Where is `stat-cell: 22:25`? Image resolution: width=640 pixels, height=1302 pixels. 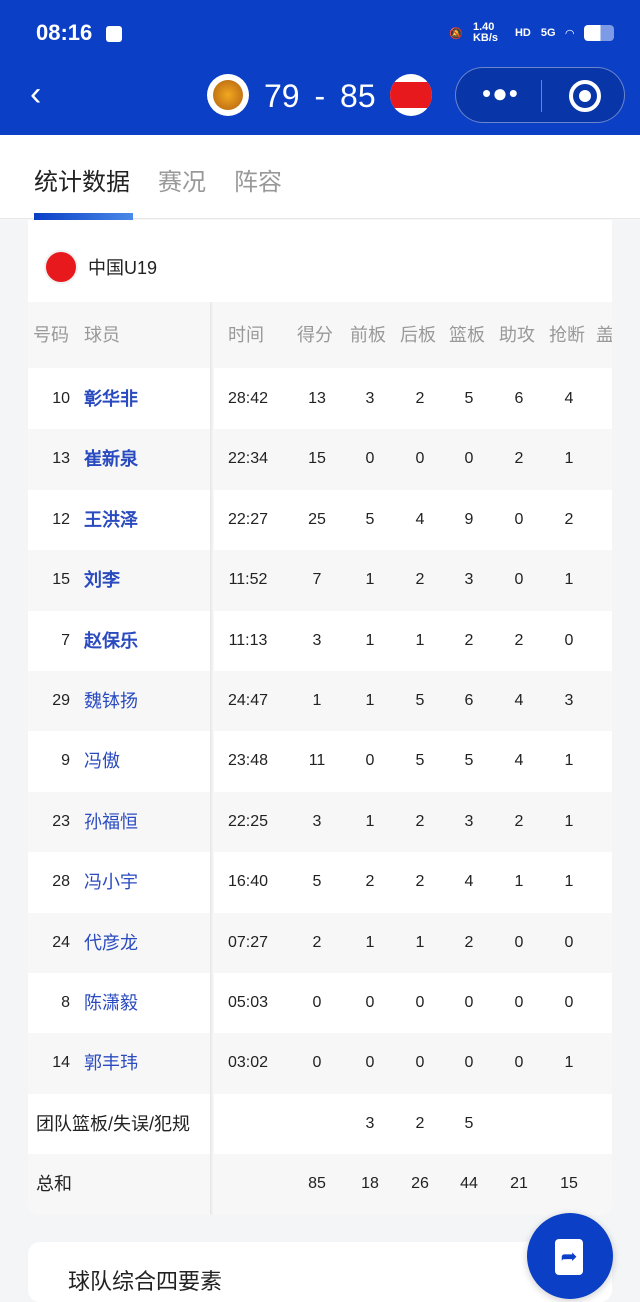 stat-cell: 22:25 is located at coordinates (248, 821).